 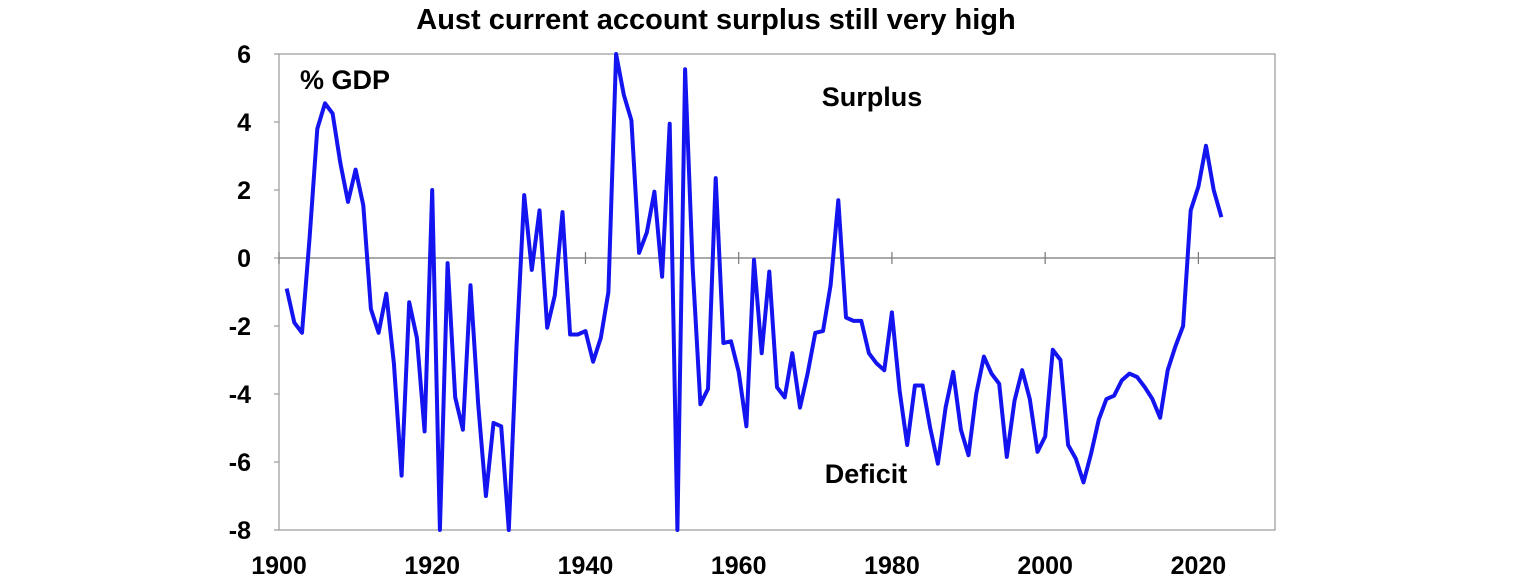 What do you see at coordinates (1045, 566) in the screenshot?
I see `x-tick-label: 2000` at bounding box center [1045, 566].